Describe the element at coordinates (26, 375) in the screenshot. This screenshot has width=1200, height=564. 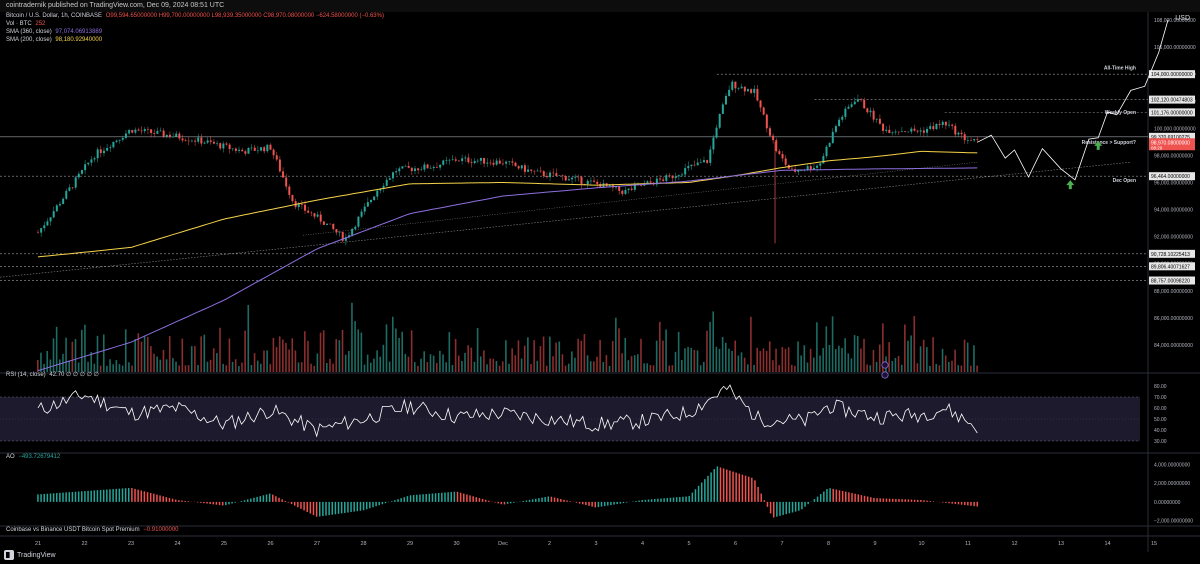
I see `legend-rsi-label: RSI (14, close)` at that location.